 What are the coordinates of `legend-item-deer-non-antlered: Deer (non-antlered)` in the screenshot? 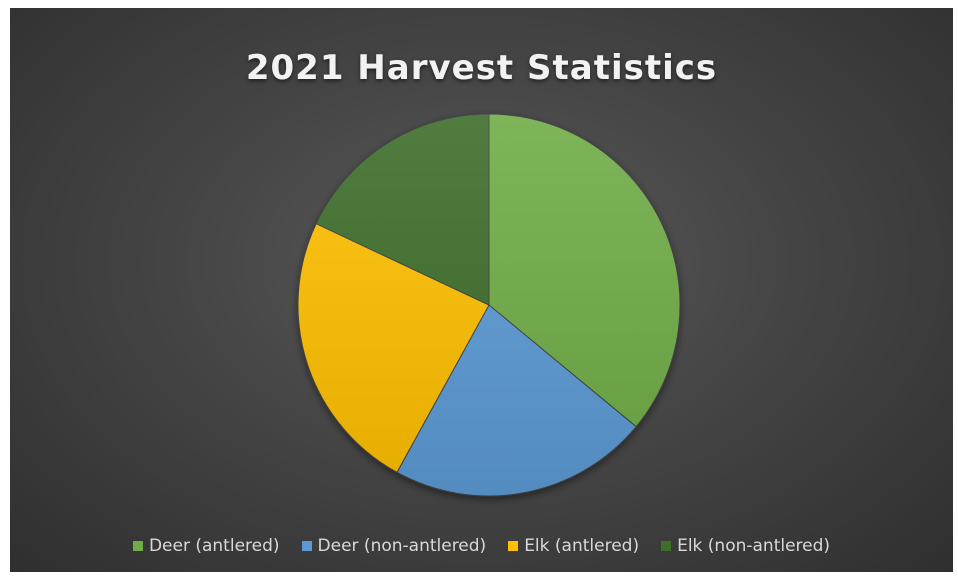 It's located at (394, 546).